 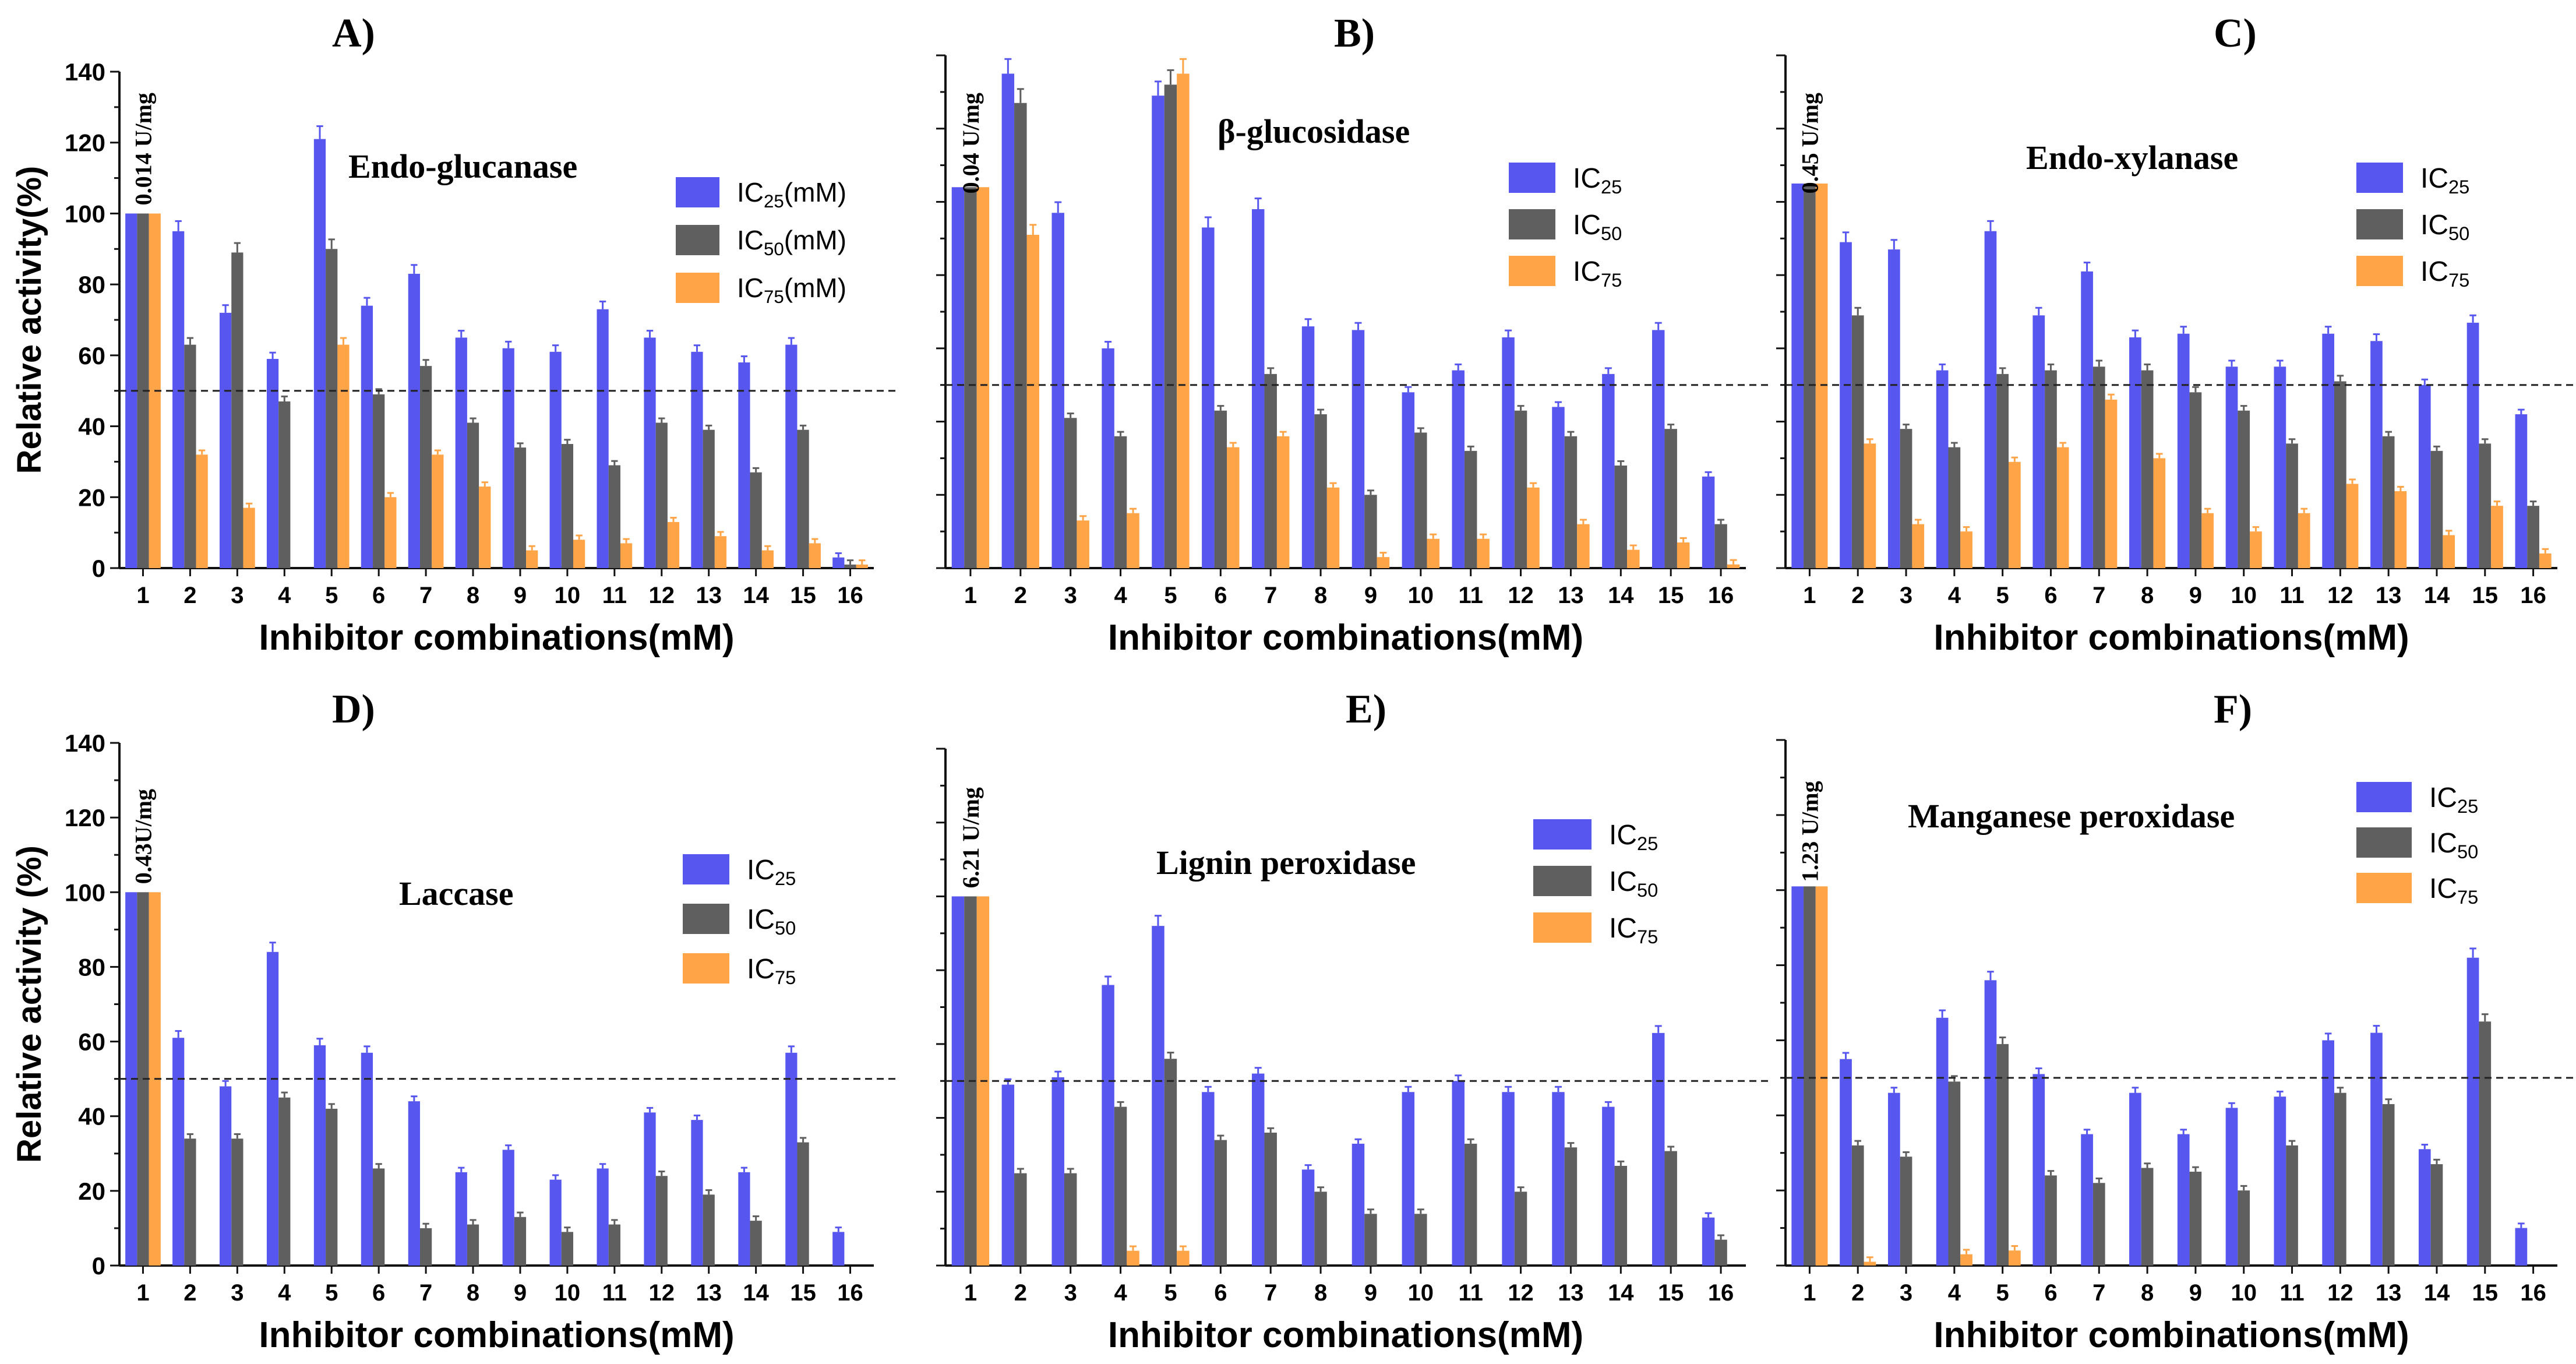 I want to click on legend-swatch-ic50, so click(x=1532, y=224).